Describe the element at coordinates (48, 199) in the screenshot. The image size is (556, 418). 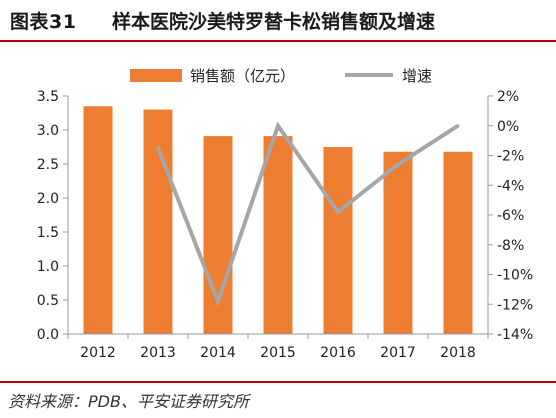
I see `left-tick-label: 2.0` at that location.